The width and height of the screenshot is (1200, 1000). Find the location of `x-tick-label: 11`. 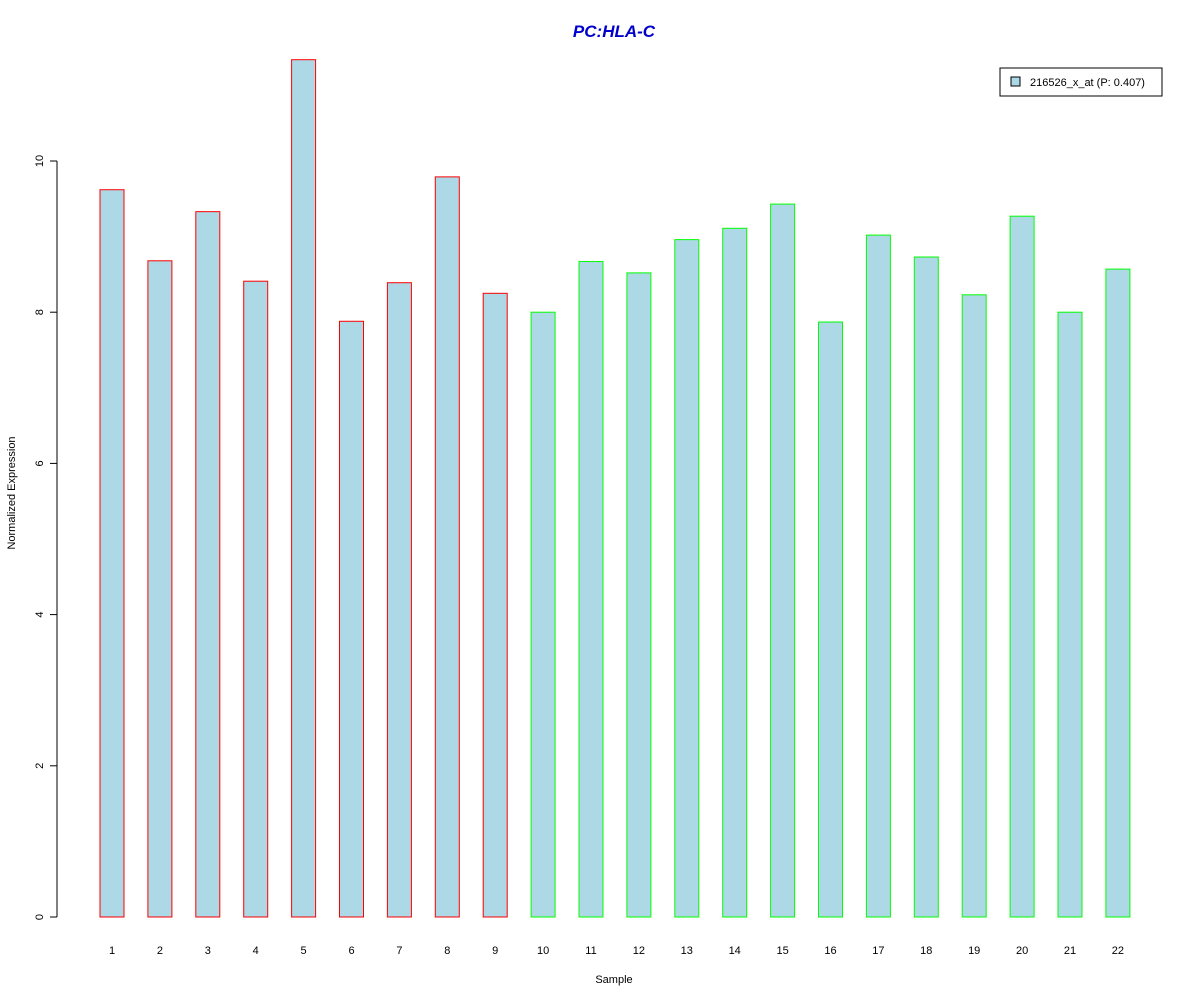

x-tick-label: 11 is located at coordinates (590, 951).